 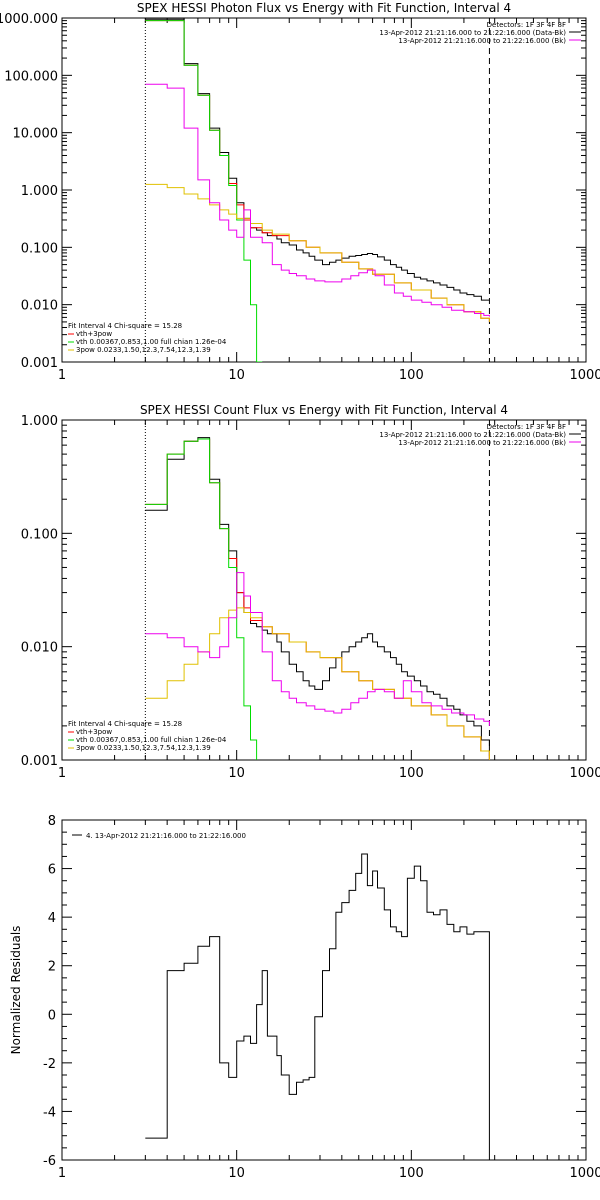 I want to click on y-tick-label: 0, so click(x=52, y=1015).